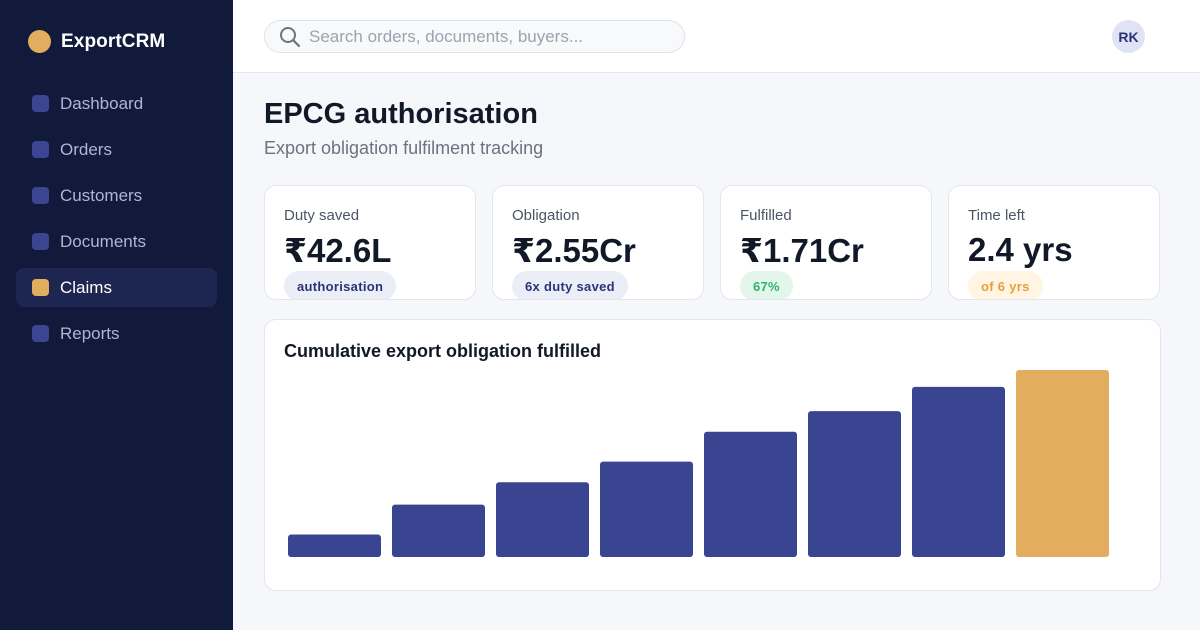 Image resolution: width=1200 pixels, height=630 pixels. What do you see at coordinates (766, 285) in the screenshot?
I see `kpi-badge: 67%` at bounding box center [766, 285].